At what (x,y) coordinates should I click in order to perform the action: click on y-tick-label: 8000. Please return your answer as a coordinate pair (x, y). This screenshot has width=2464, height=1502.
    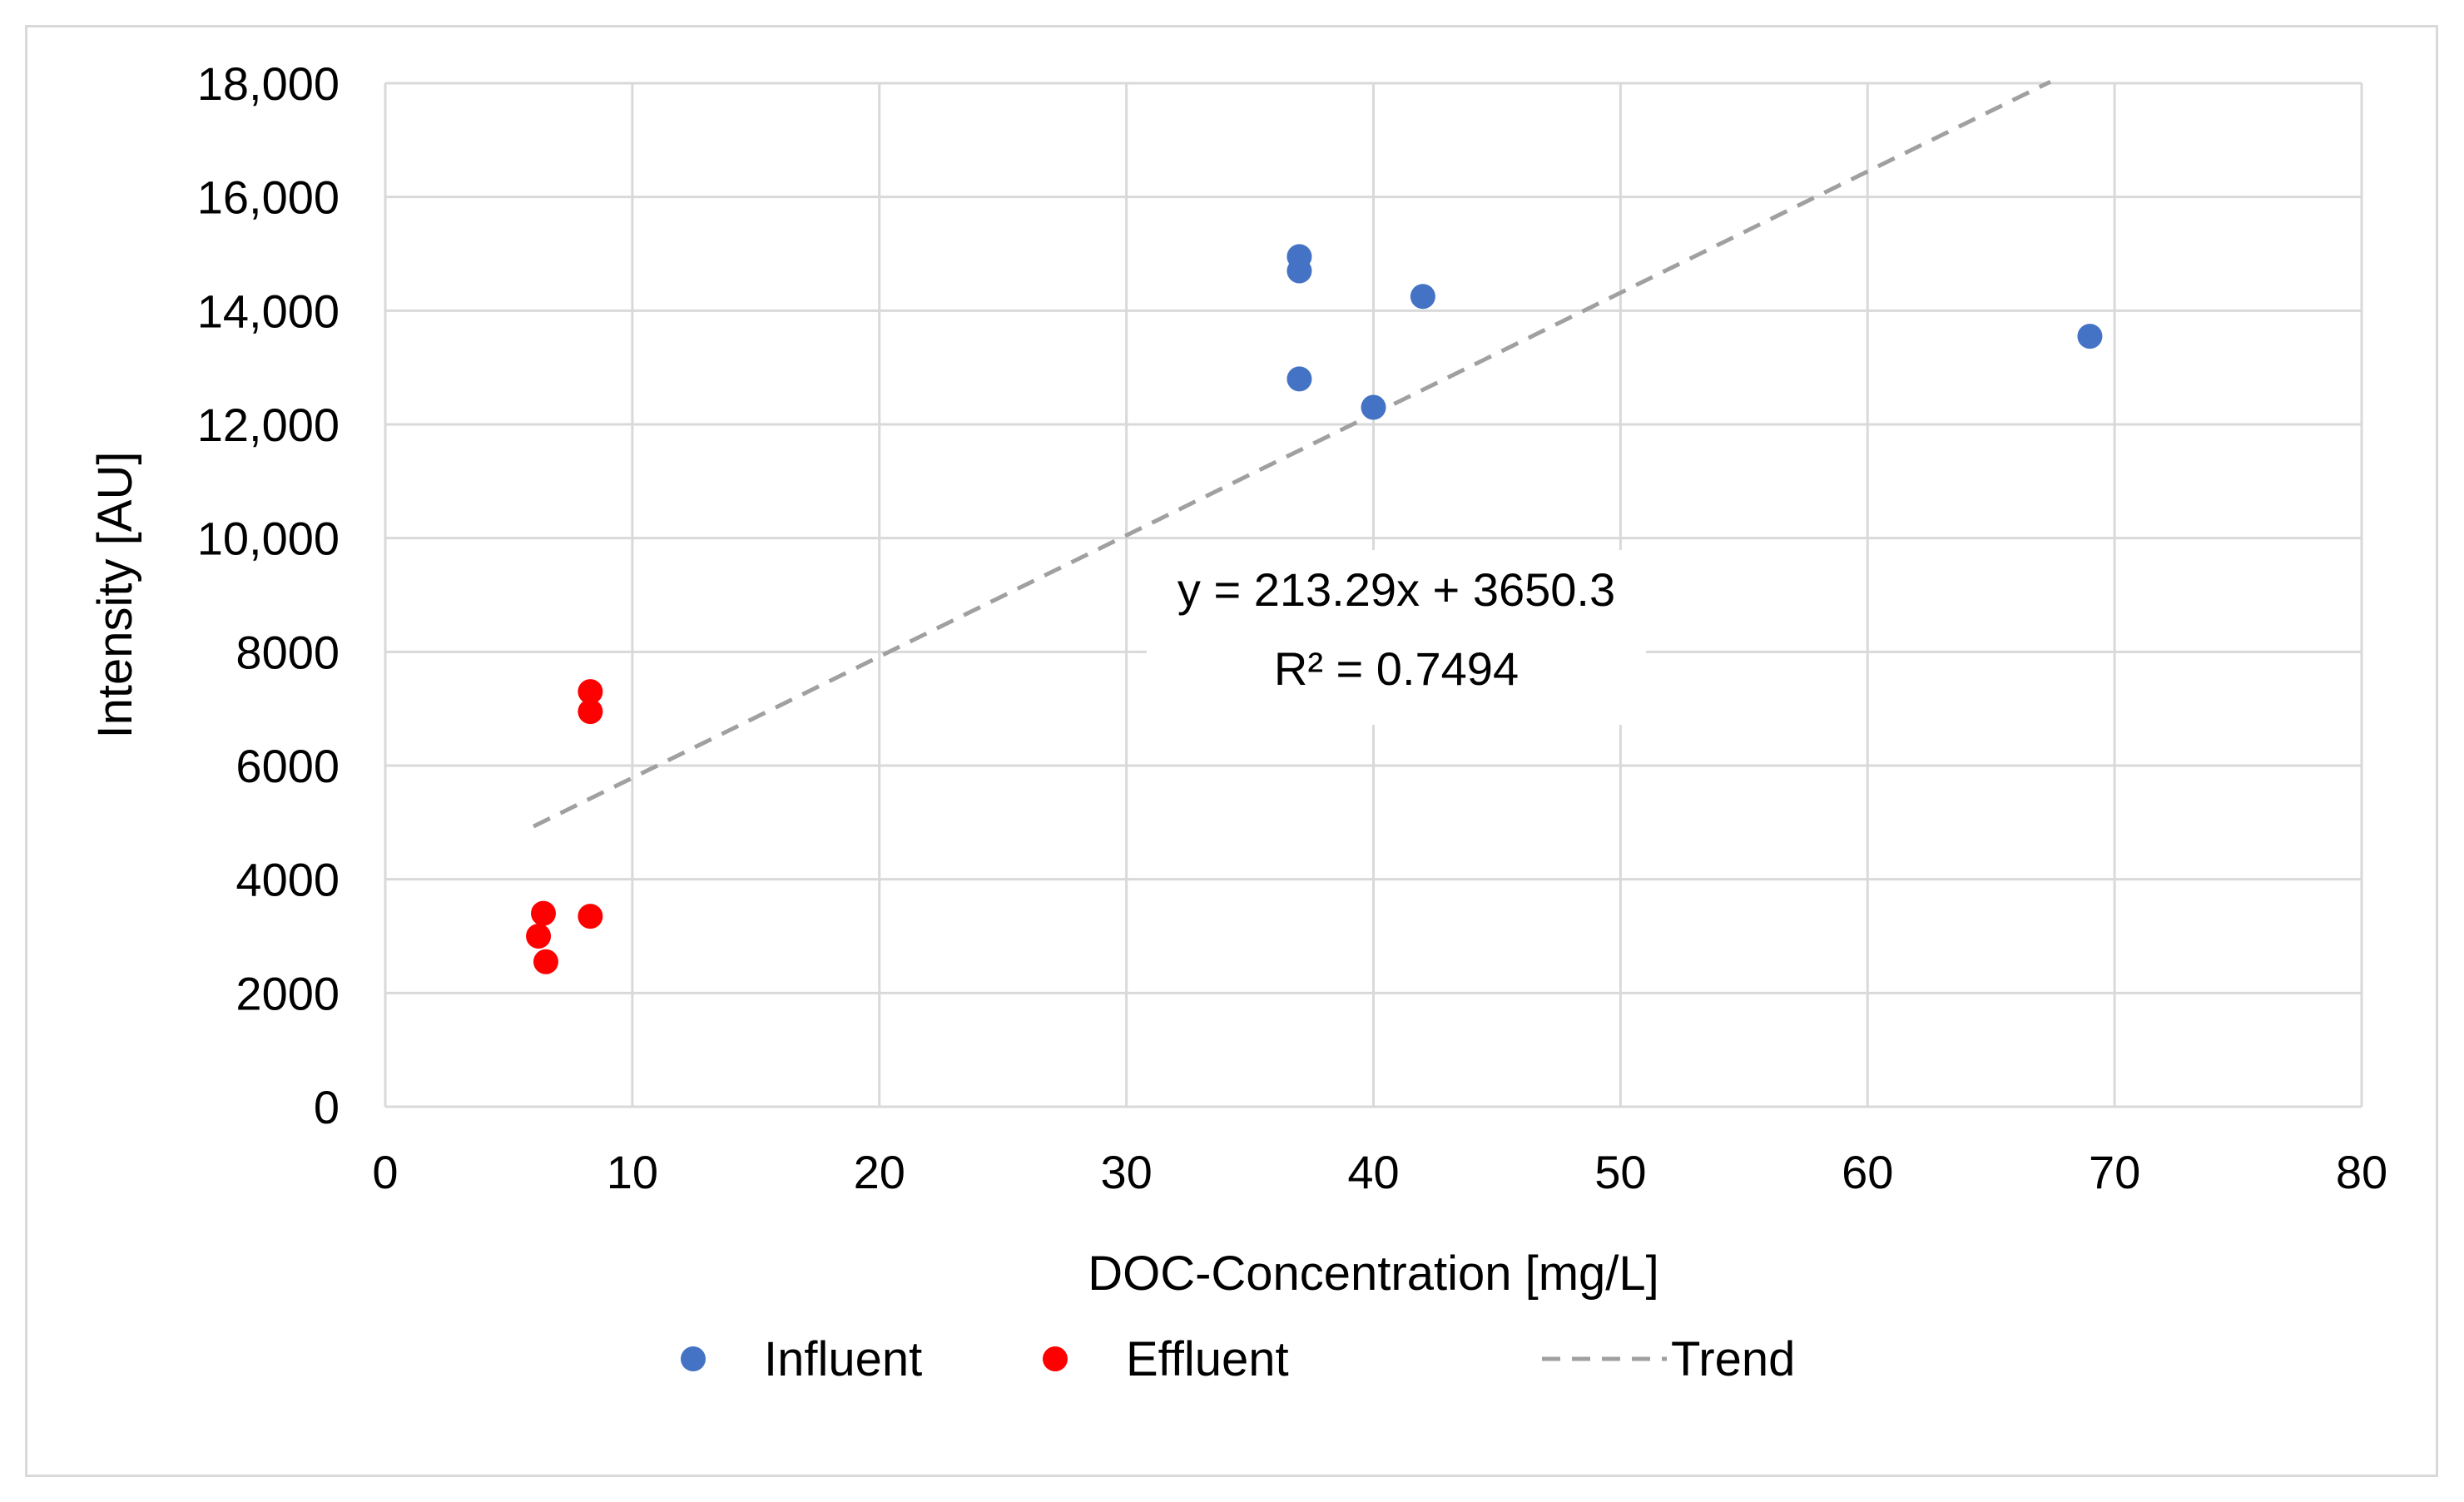
    Looking at the image, I should click on (287, 652).